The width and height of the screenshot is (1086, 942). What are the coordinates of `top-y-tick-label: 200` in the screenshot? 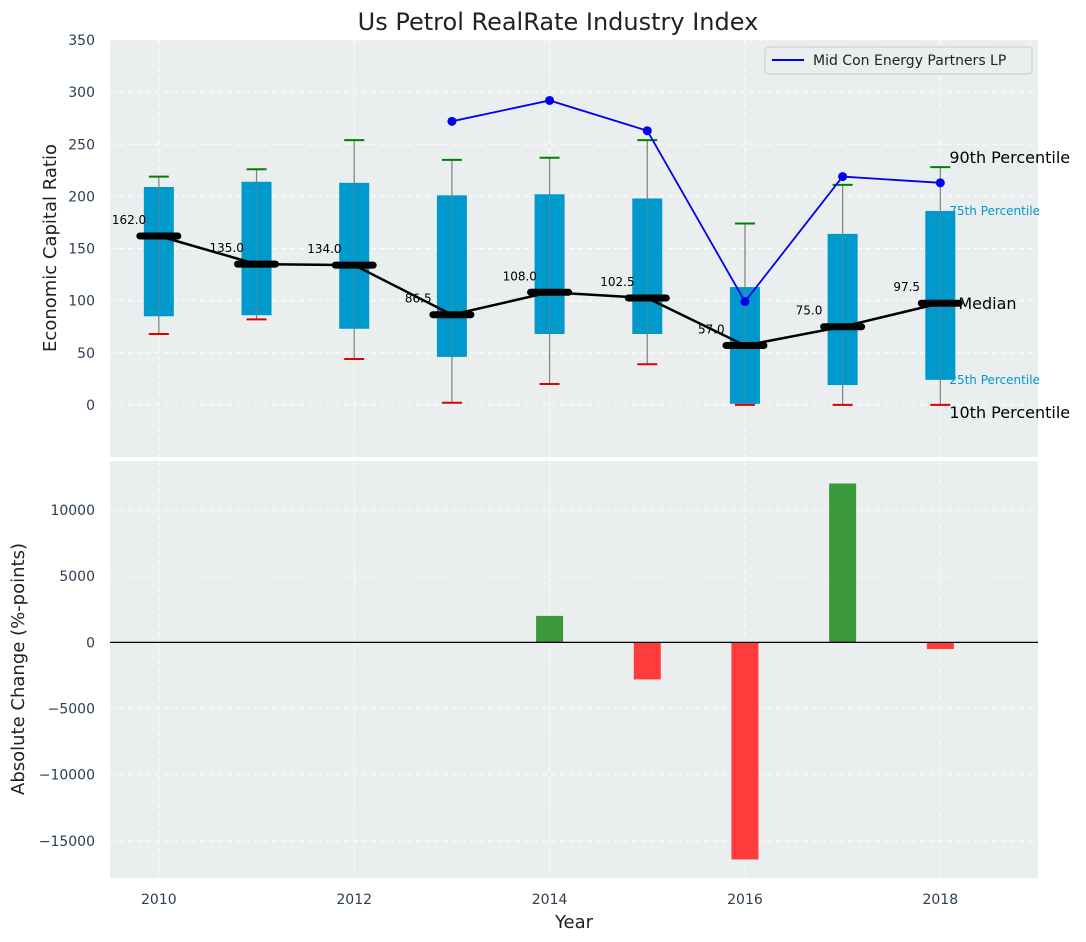 It's located at (81, 197).